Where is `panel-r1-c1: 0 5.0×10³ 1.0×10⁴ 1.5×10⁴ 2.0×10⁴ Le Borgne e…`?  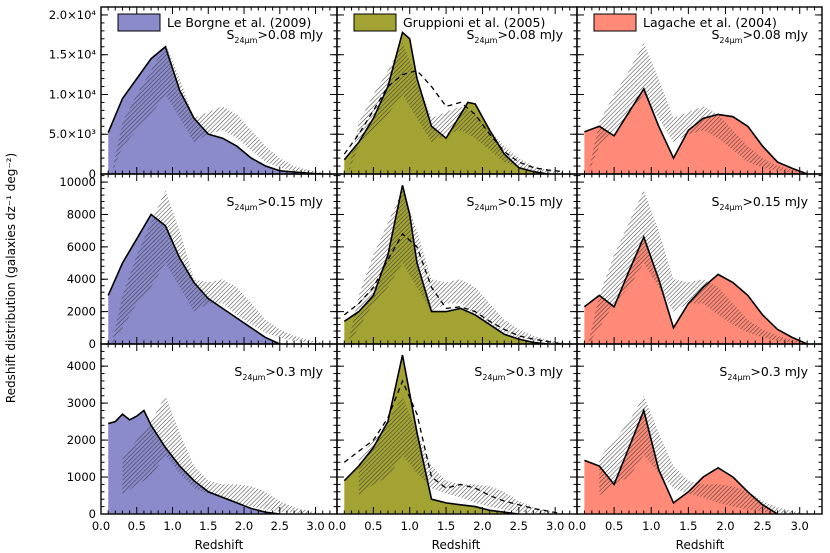
panel-r1-c1: 0 5.0×10³ 1.0×10⁴ 1.5×10⁴ 2.0×10⁴ Le Borgne e… is located at coordinates (193, 93).